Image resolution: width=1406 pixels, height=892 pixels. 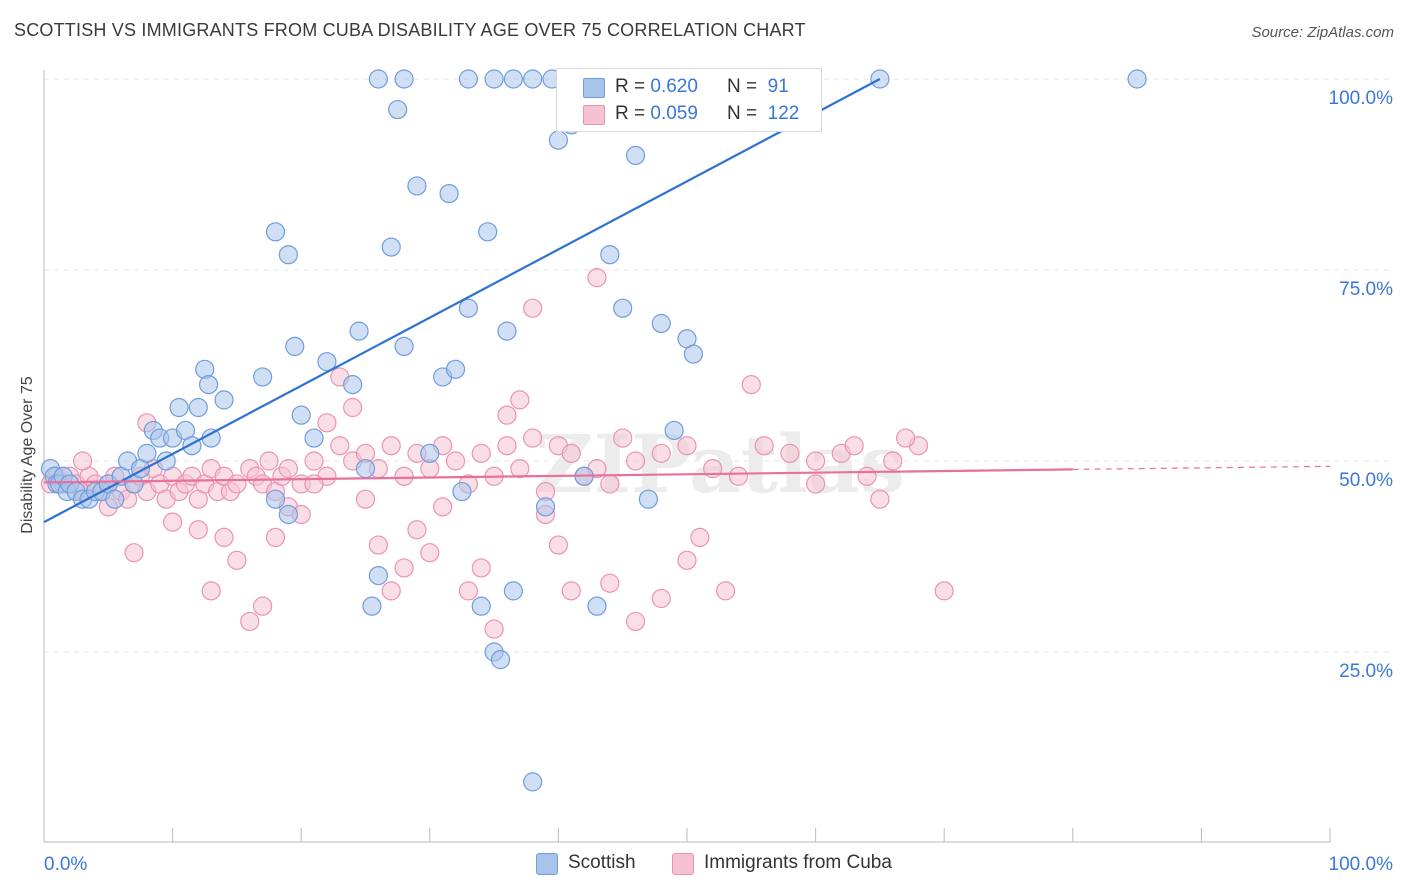 I want to click on correlation-legend: R = 0.620 N = 91 R = 0.059 N = 122, so click(x=689, y=100).